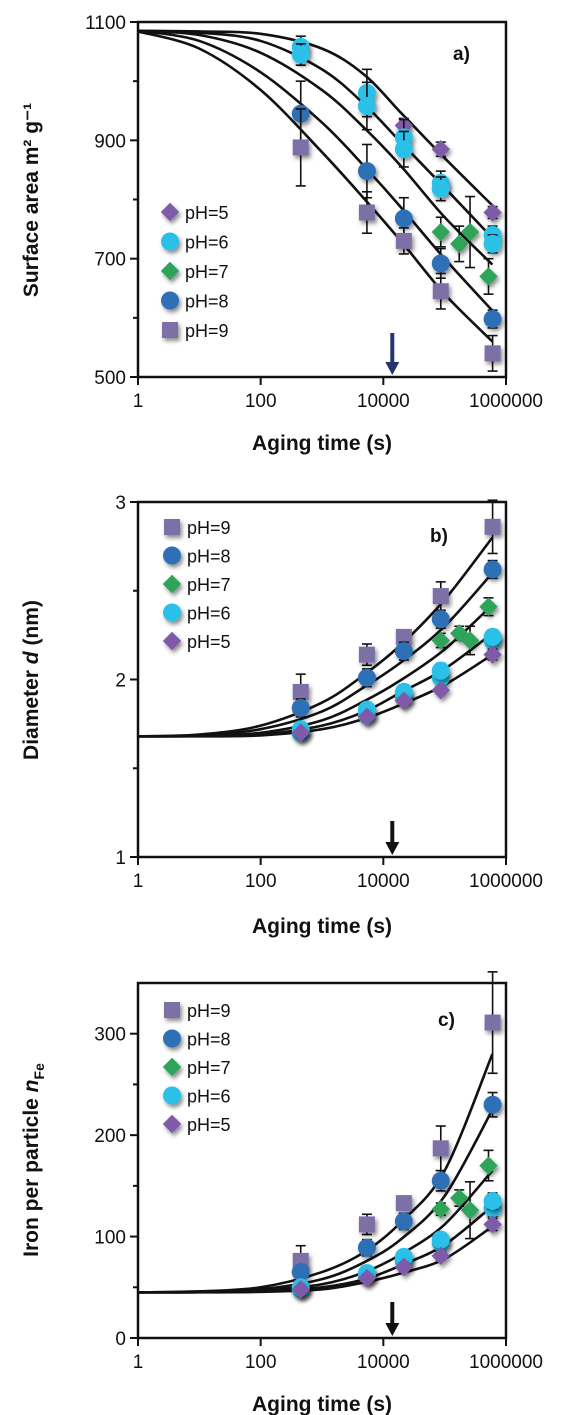 The image size is (567, 1415). Describe the element at coordinates (194, 271) in the screenshot. I see `panel-a-legend: pH=5 pH=6 pH=7 pH=8 pH=9` at that location.